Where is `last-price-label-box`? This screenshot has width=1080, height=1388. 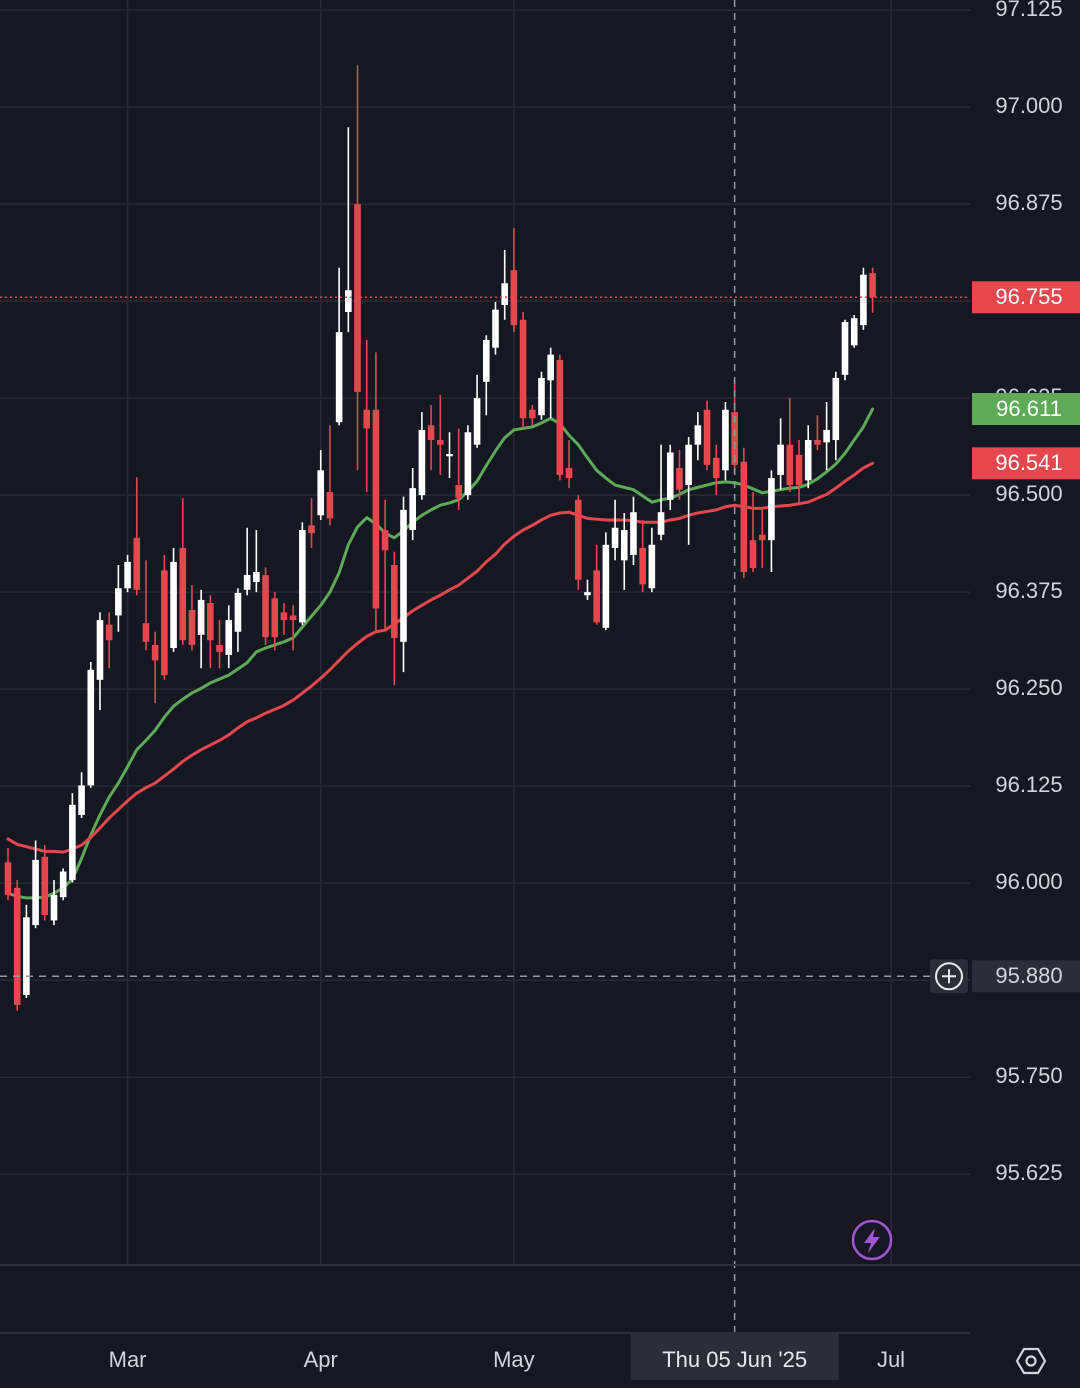 last-price-label-box is located at coordinates (1026, 297).